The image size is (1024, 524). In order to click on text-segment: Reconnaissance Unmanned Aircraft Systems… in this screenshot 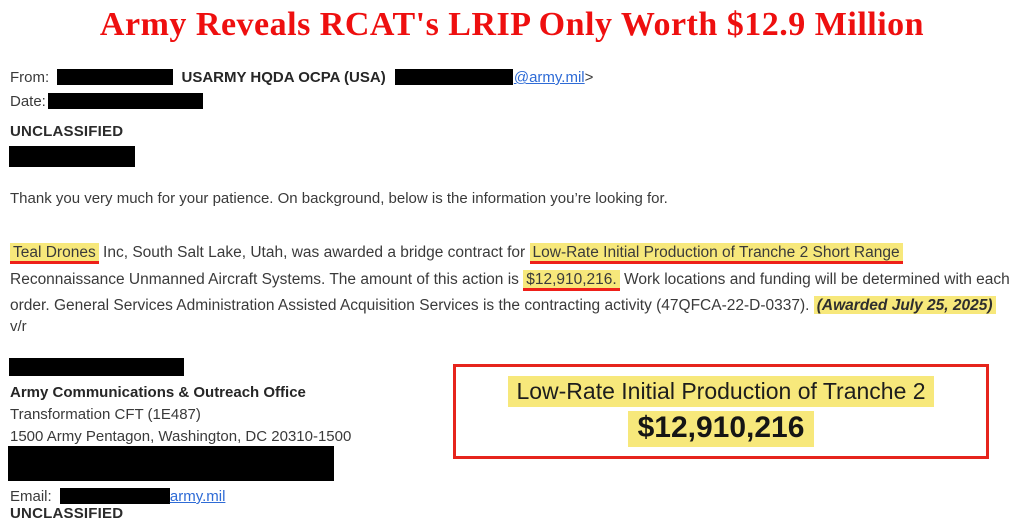, I will do `click(267, 279)`.